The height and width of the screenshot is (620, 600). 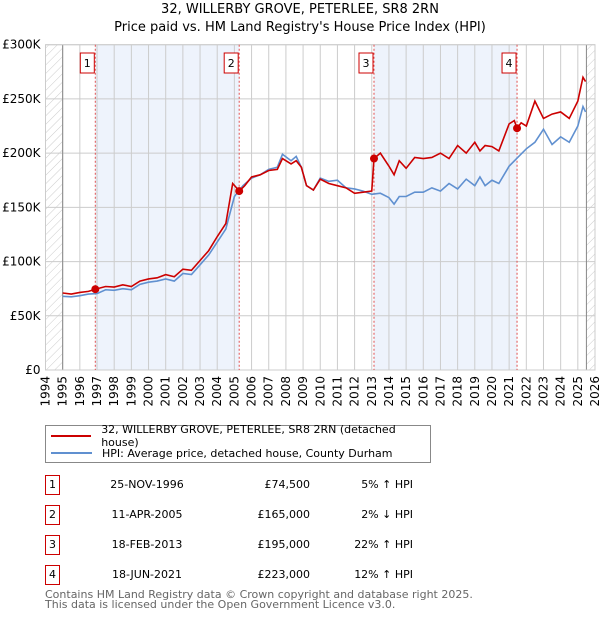 I want to click on hpi-comparison: 12% ↑ HPI, so click(x=383, y=574).